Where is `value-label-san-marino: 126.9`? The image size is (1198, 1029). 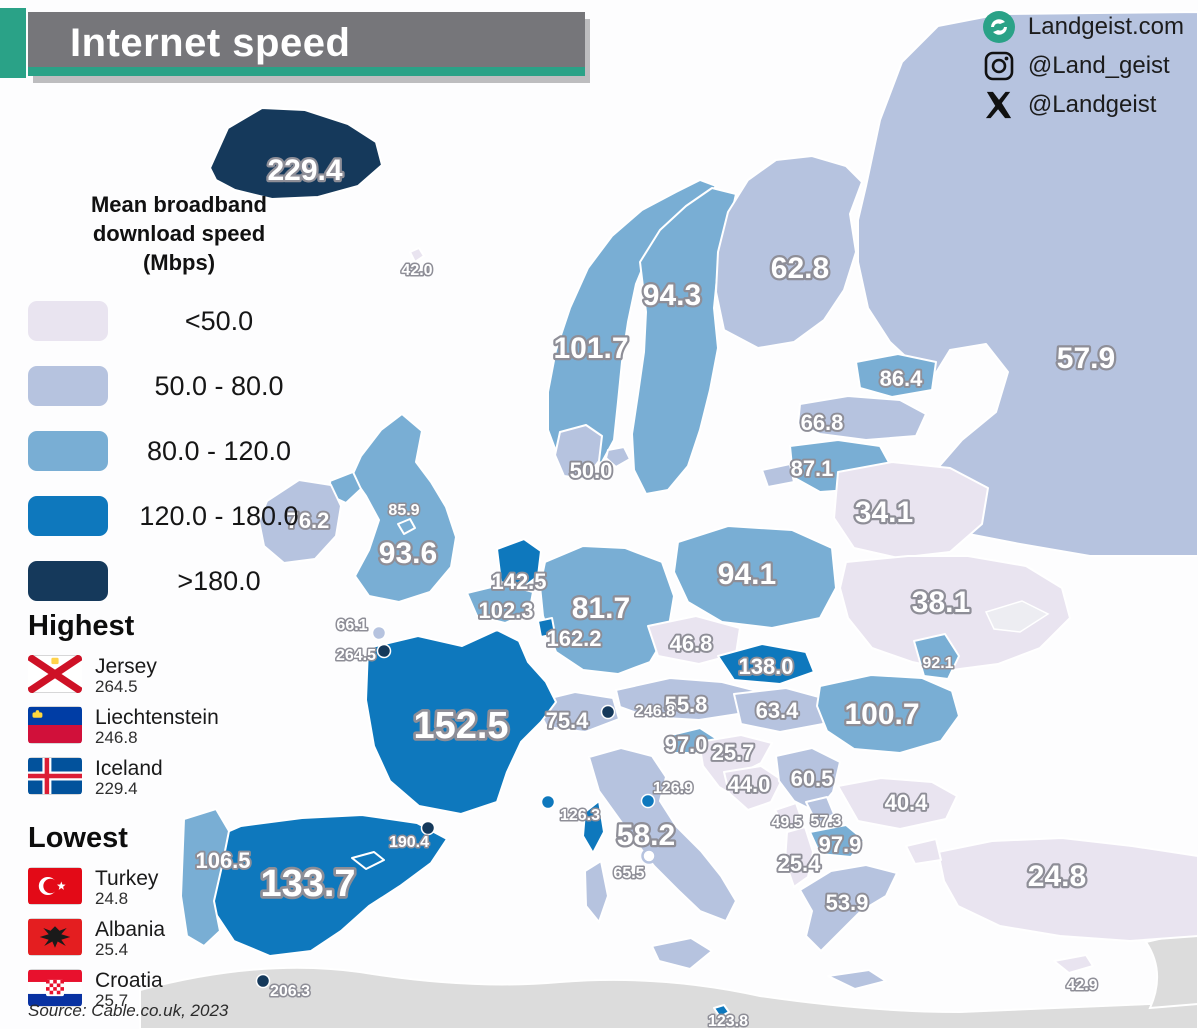
value-label-san-marino: 126.9 is located at coordinates (673, 788).